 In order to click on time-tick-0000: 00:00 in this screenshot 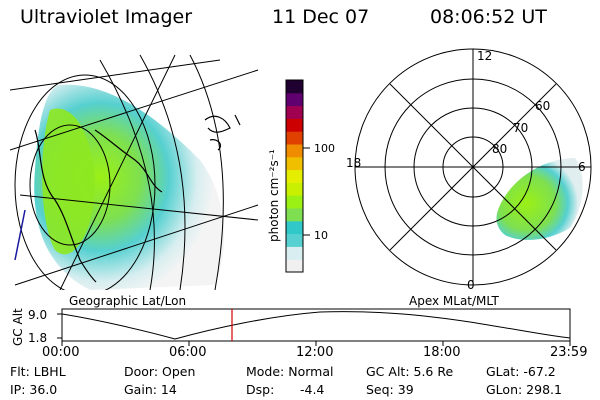, I will do `click(61, 352)`.